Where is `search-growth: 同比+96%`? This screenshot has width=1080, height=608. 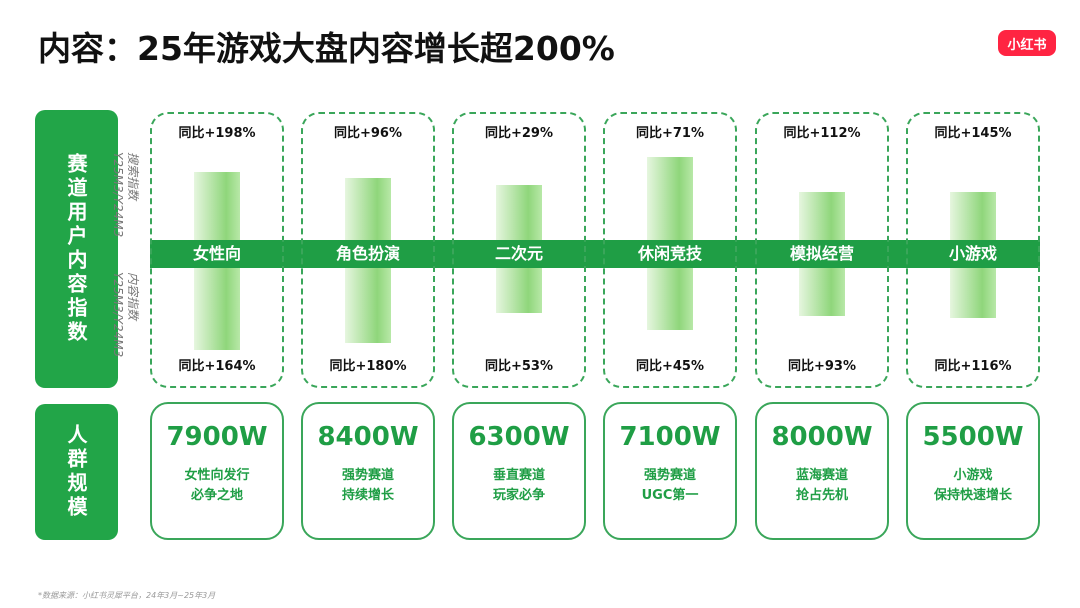
search-growth: 同比+96% is located at coordinates (367, 133).